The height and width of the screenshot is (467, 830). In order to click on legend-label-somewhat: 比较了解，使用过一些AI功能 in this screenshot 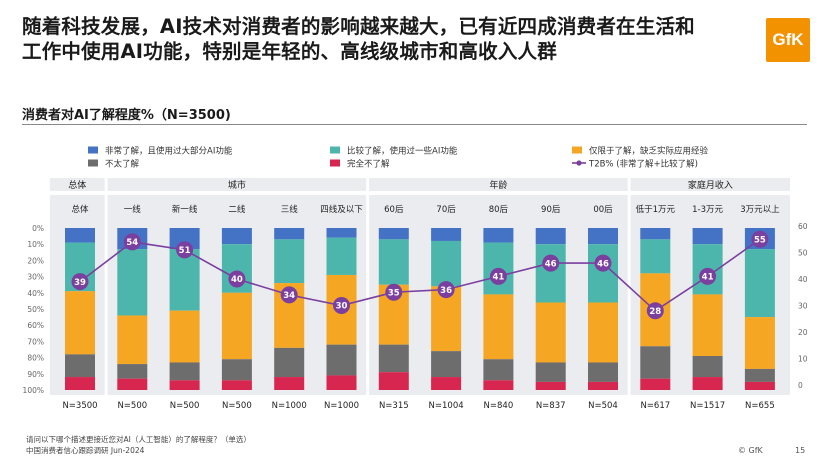, I will do `click(402, 151)`.